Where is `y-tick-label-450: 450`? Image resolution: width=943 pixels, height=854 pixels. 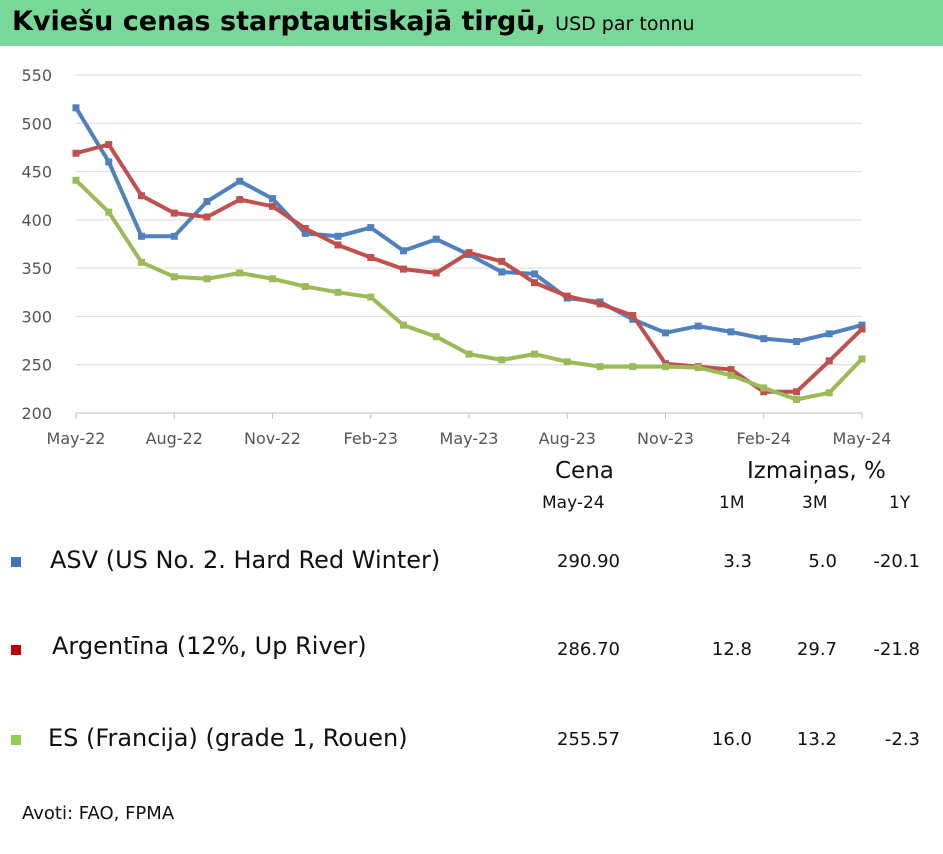
y-tick-label-450: 450 is located at coordinates (36, 172).